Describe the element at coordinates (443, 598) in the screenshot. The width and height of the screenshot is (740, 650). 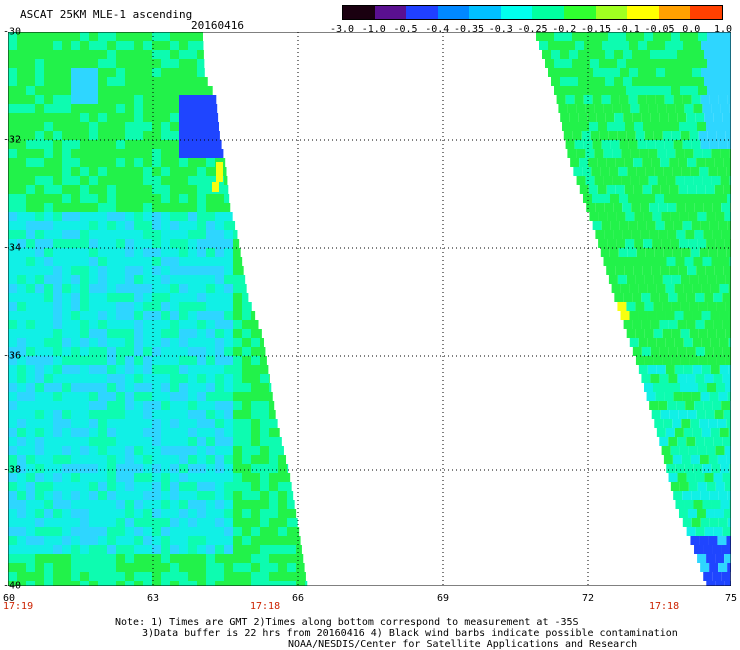
I see `longitude-label: 69` at that location.